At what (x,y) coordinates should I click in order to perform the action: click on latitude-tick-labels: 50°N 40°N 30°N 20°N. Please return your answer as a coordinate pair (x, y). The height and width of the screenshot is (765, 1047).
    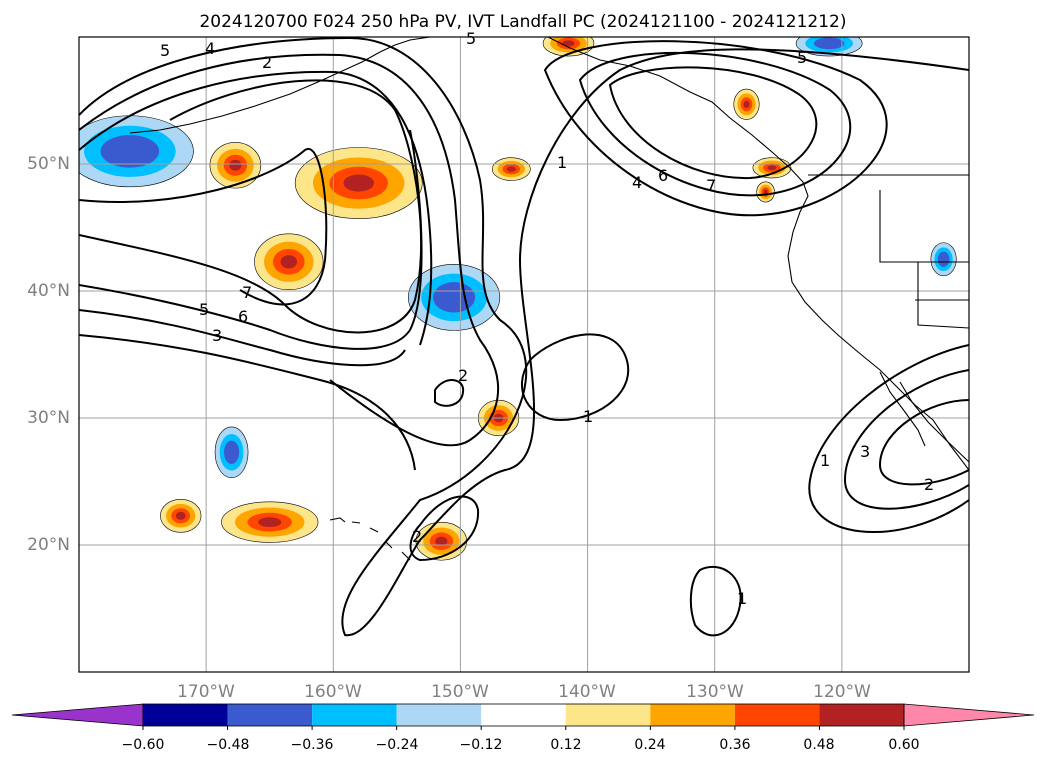
    Looking at the image, I should click on (48, 354).